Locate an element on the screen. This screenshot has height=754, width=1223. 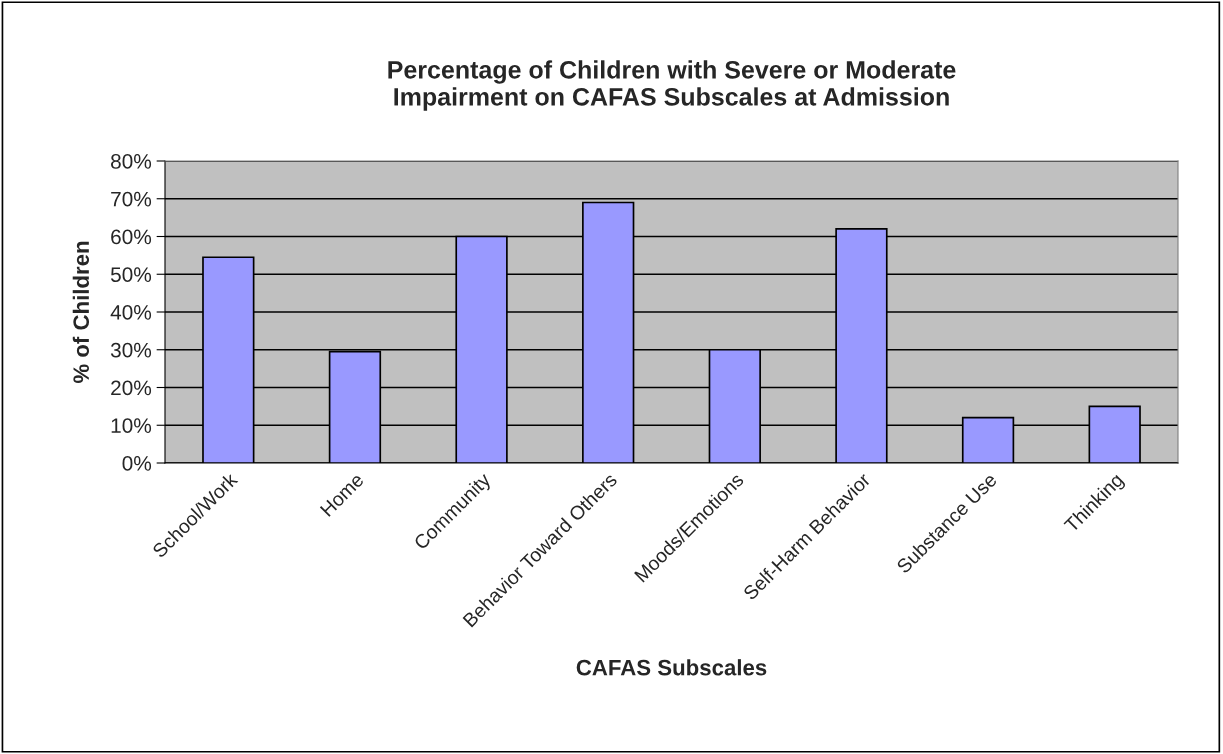
y-tick-label: 50% is located at coordinates (131, 274).